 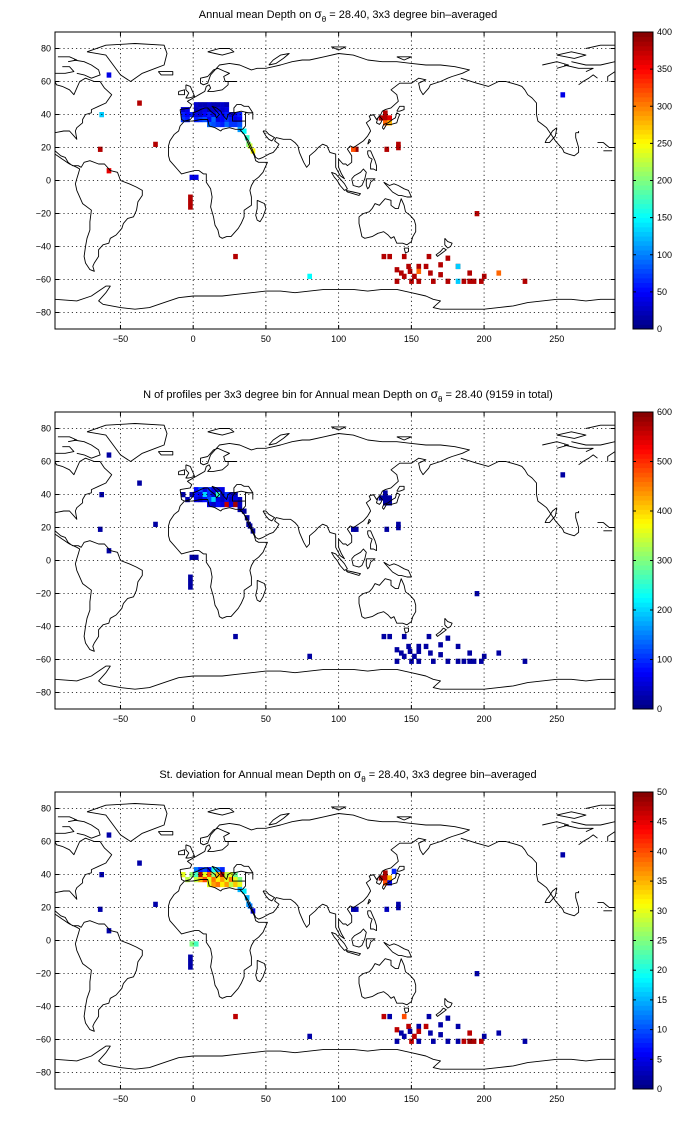 I want to click on x-tick-label: 0, so click(x=193, y=1099).